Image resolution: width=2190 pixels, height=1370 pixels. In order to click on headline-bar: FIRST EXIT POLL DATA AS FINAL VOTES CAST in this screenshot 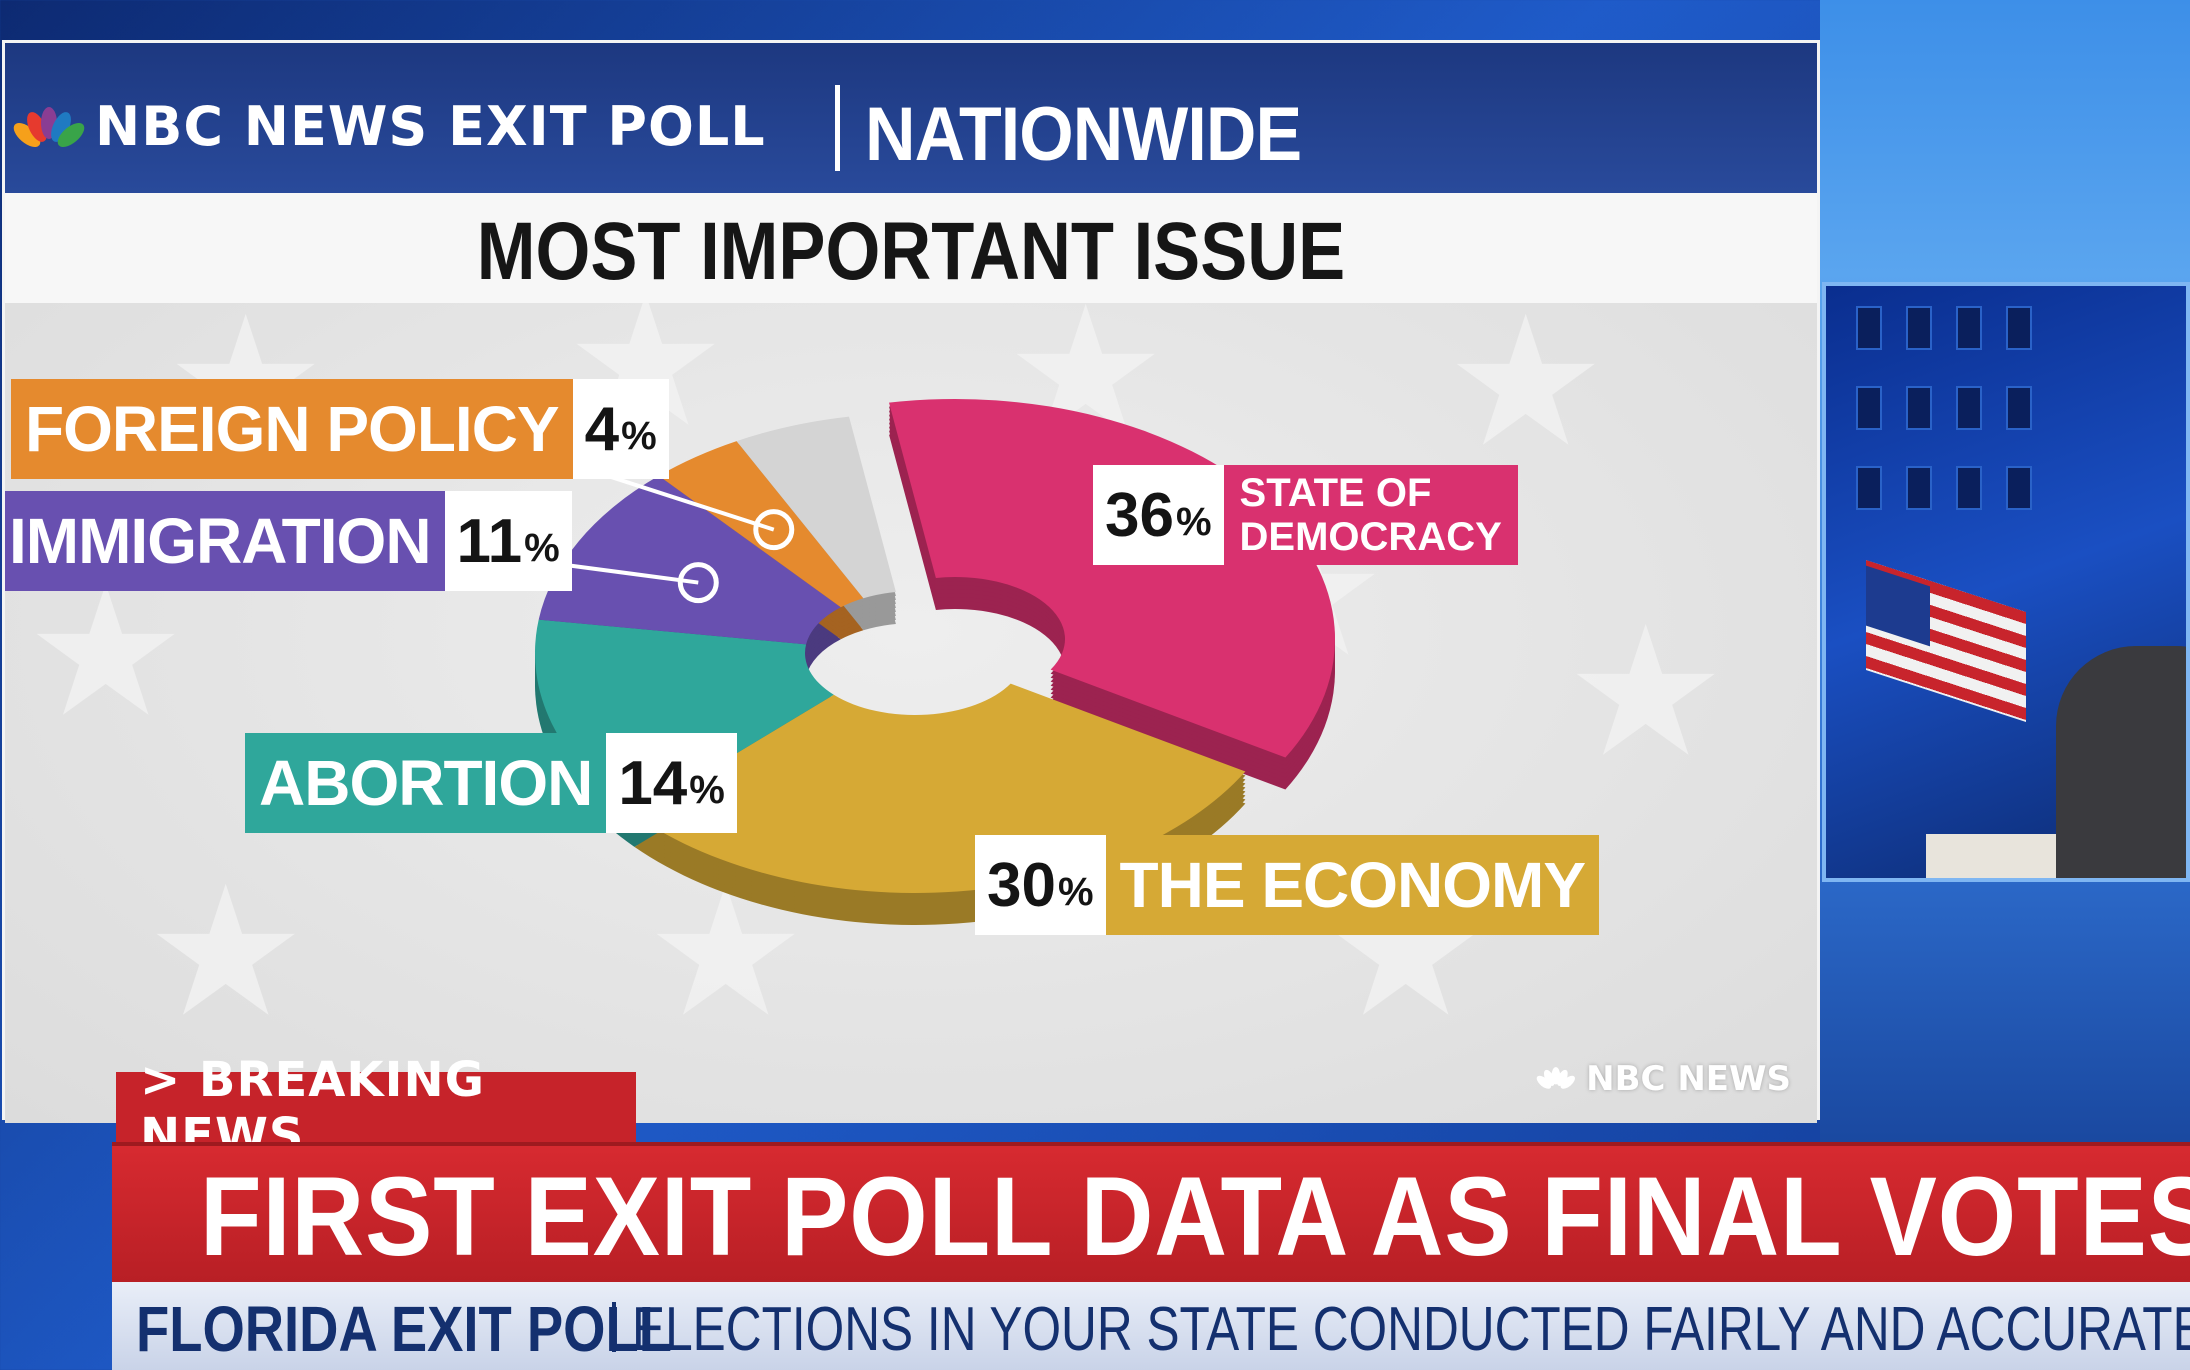, I will do `click(1151, 1212)`.